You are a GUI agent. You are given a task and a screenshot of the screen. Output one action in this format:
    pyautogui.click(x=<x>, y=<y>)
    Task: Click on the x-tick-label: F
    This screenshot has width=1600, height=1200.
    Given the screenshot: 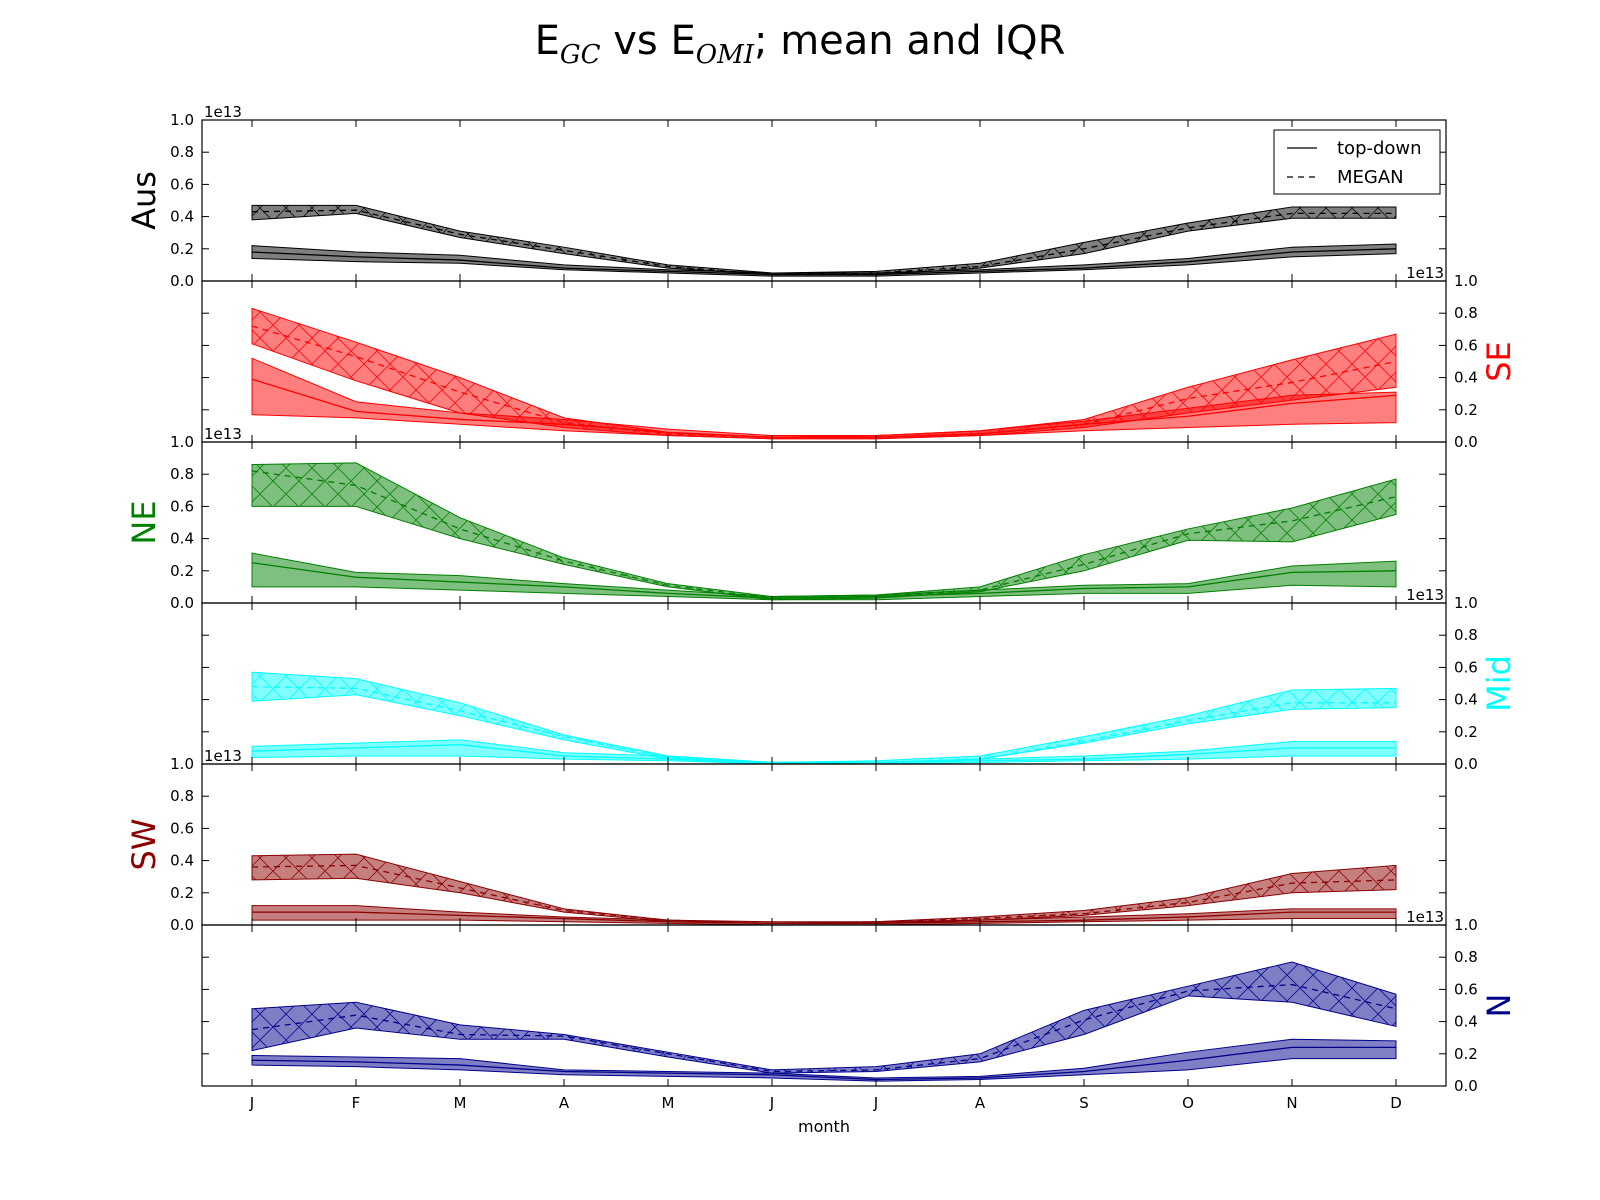 What is the action you would take?
    pyautogui.click(x=356, y=1103)
    